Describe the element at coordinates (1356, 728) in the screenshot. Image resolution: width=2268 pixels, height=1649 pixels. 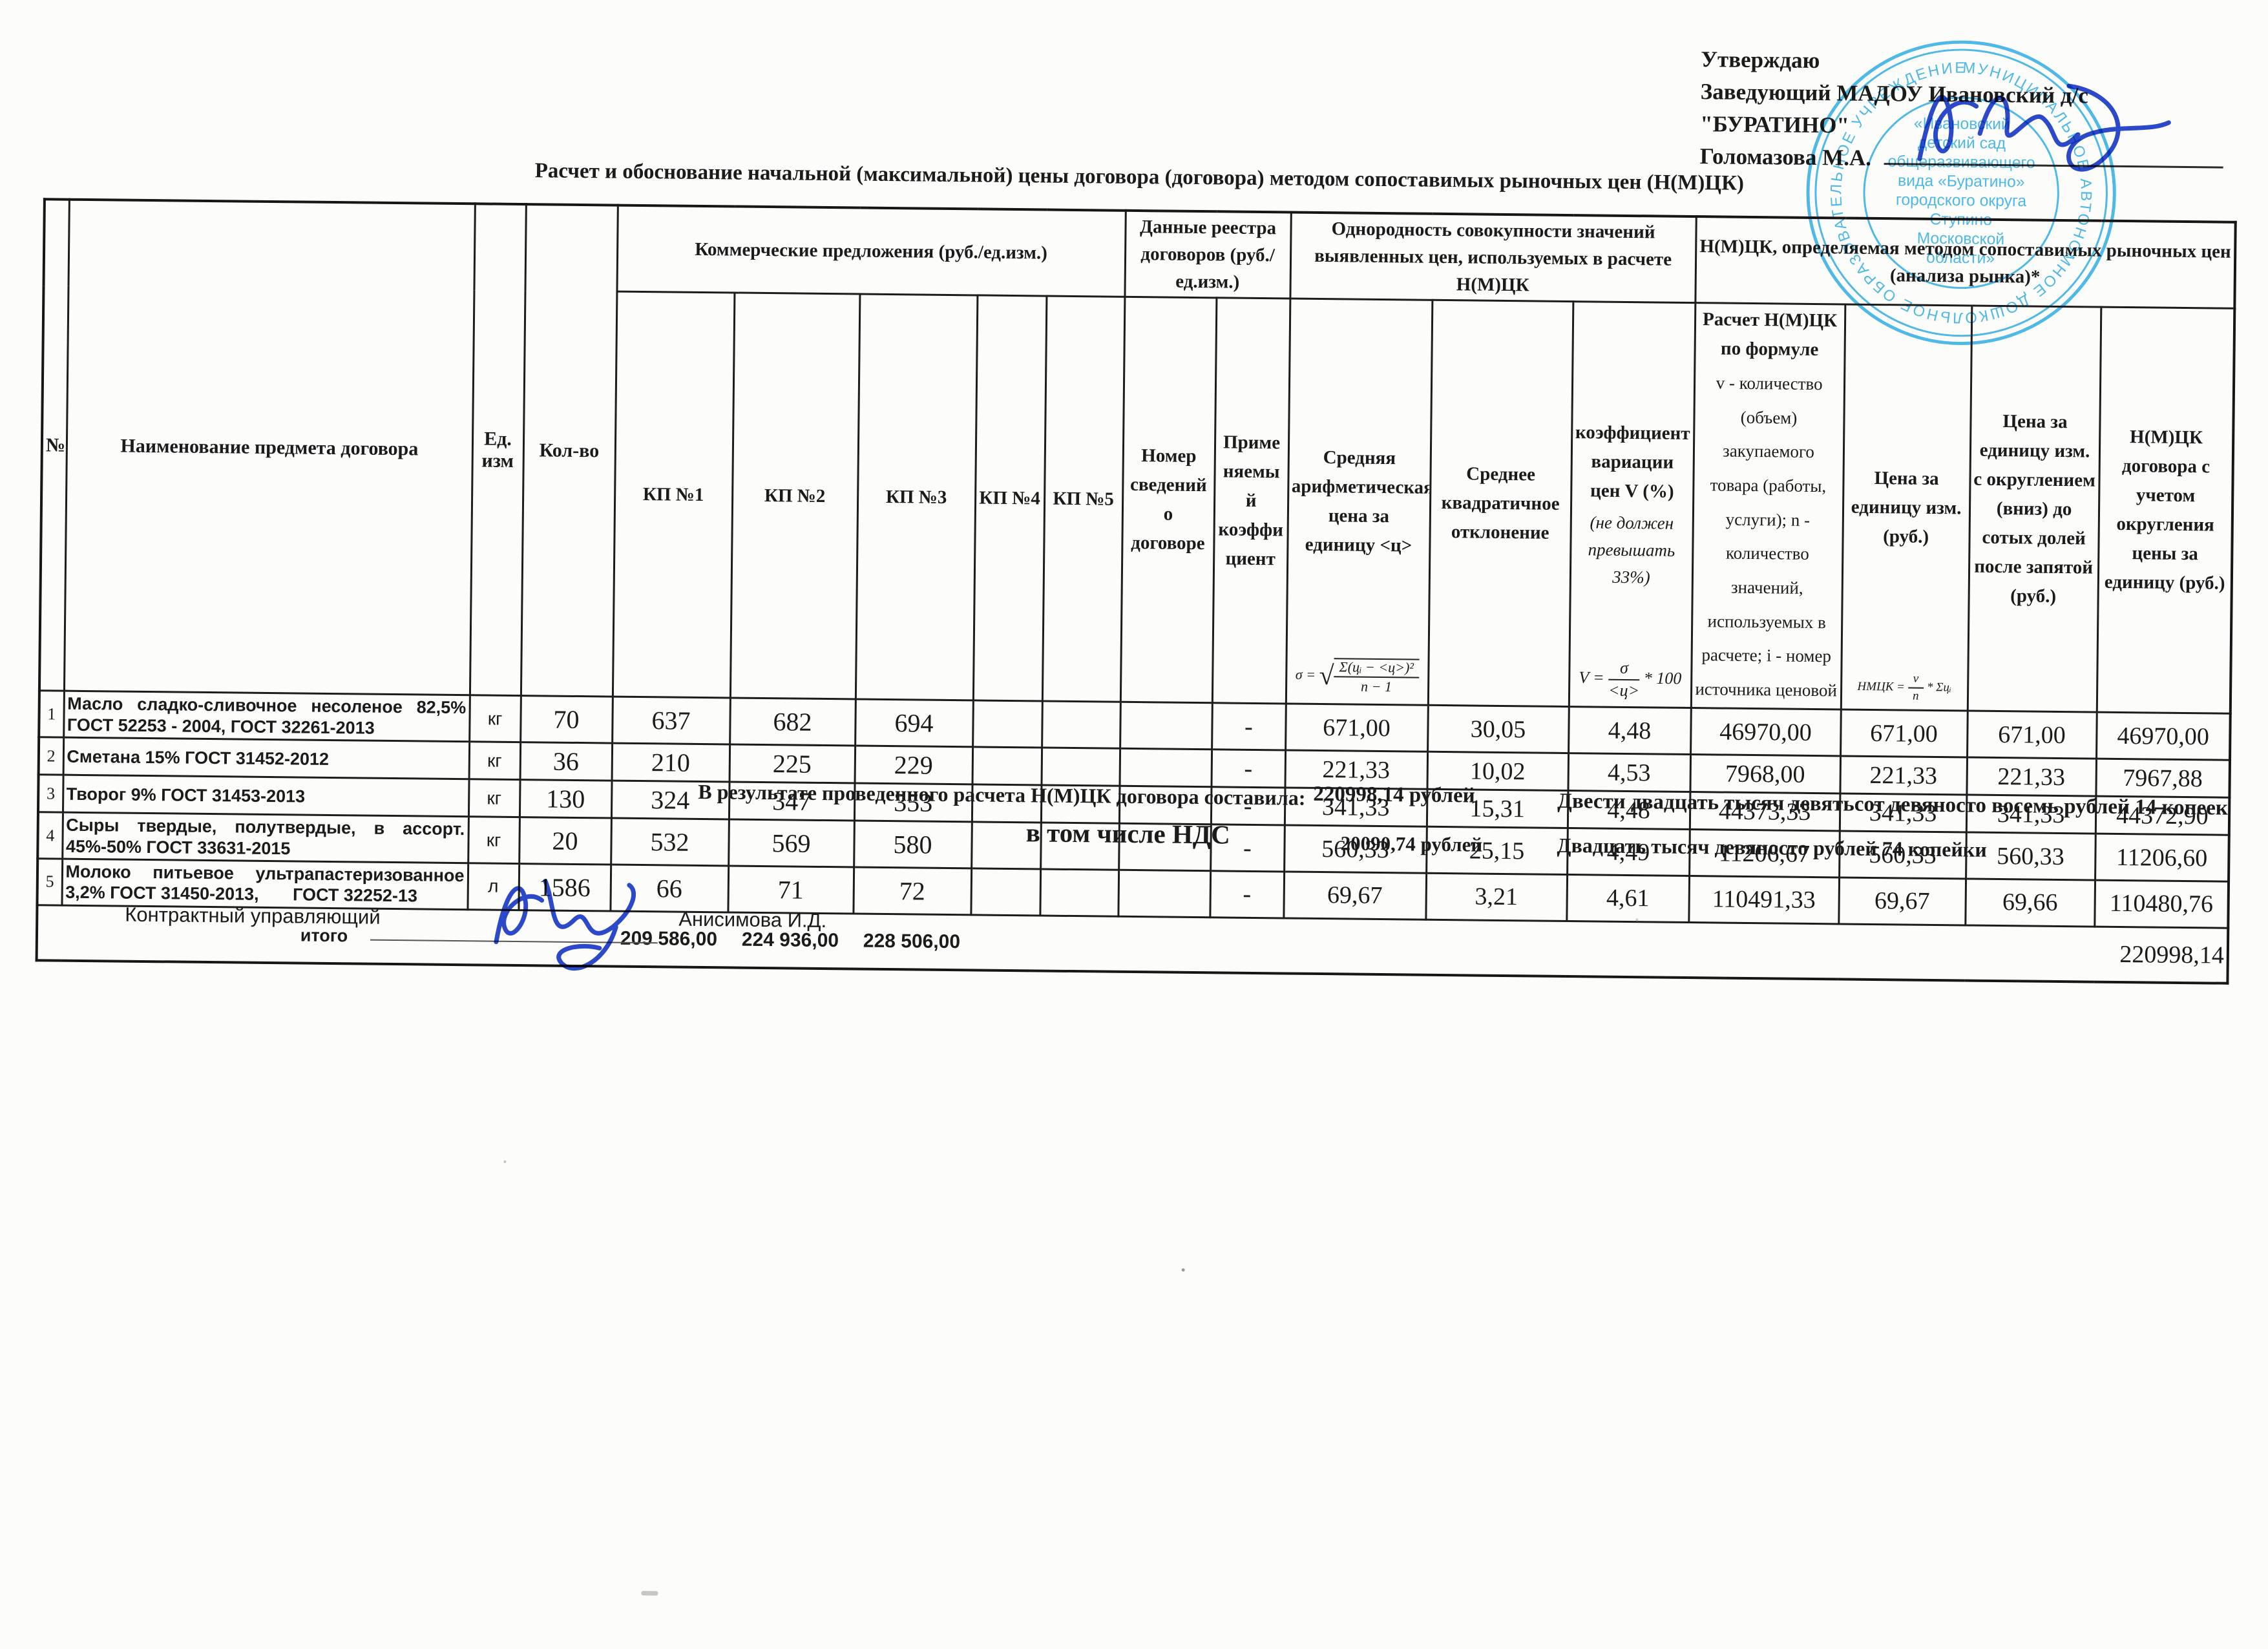
I see `item-average: 671,00` at that location.